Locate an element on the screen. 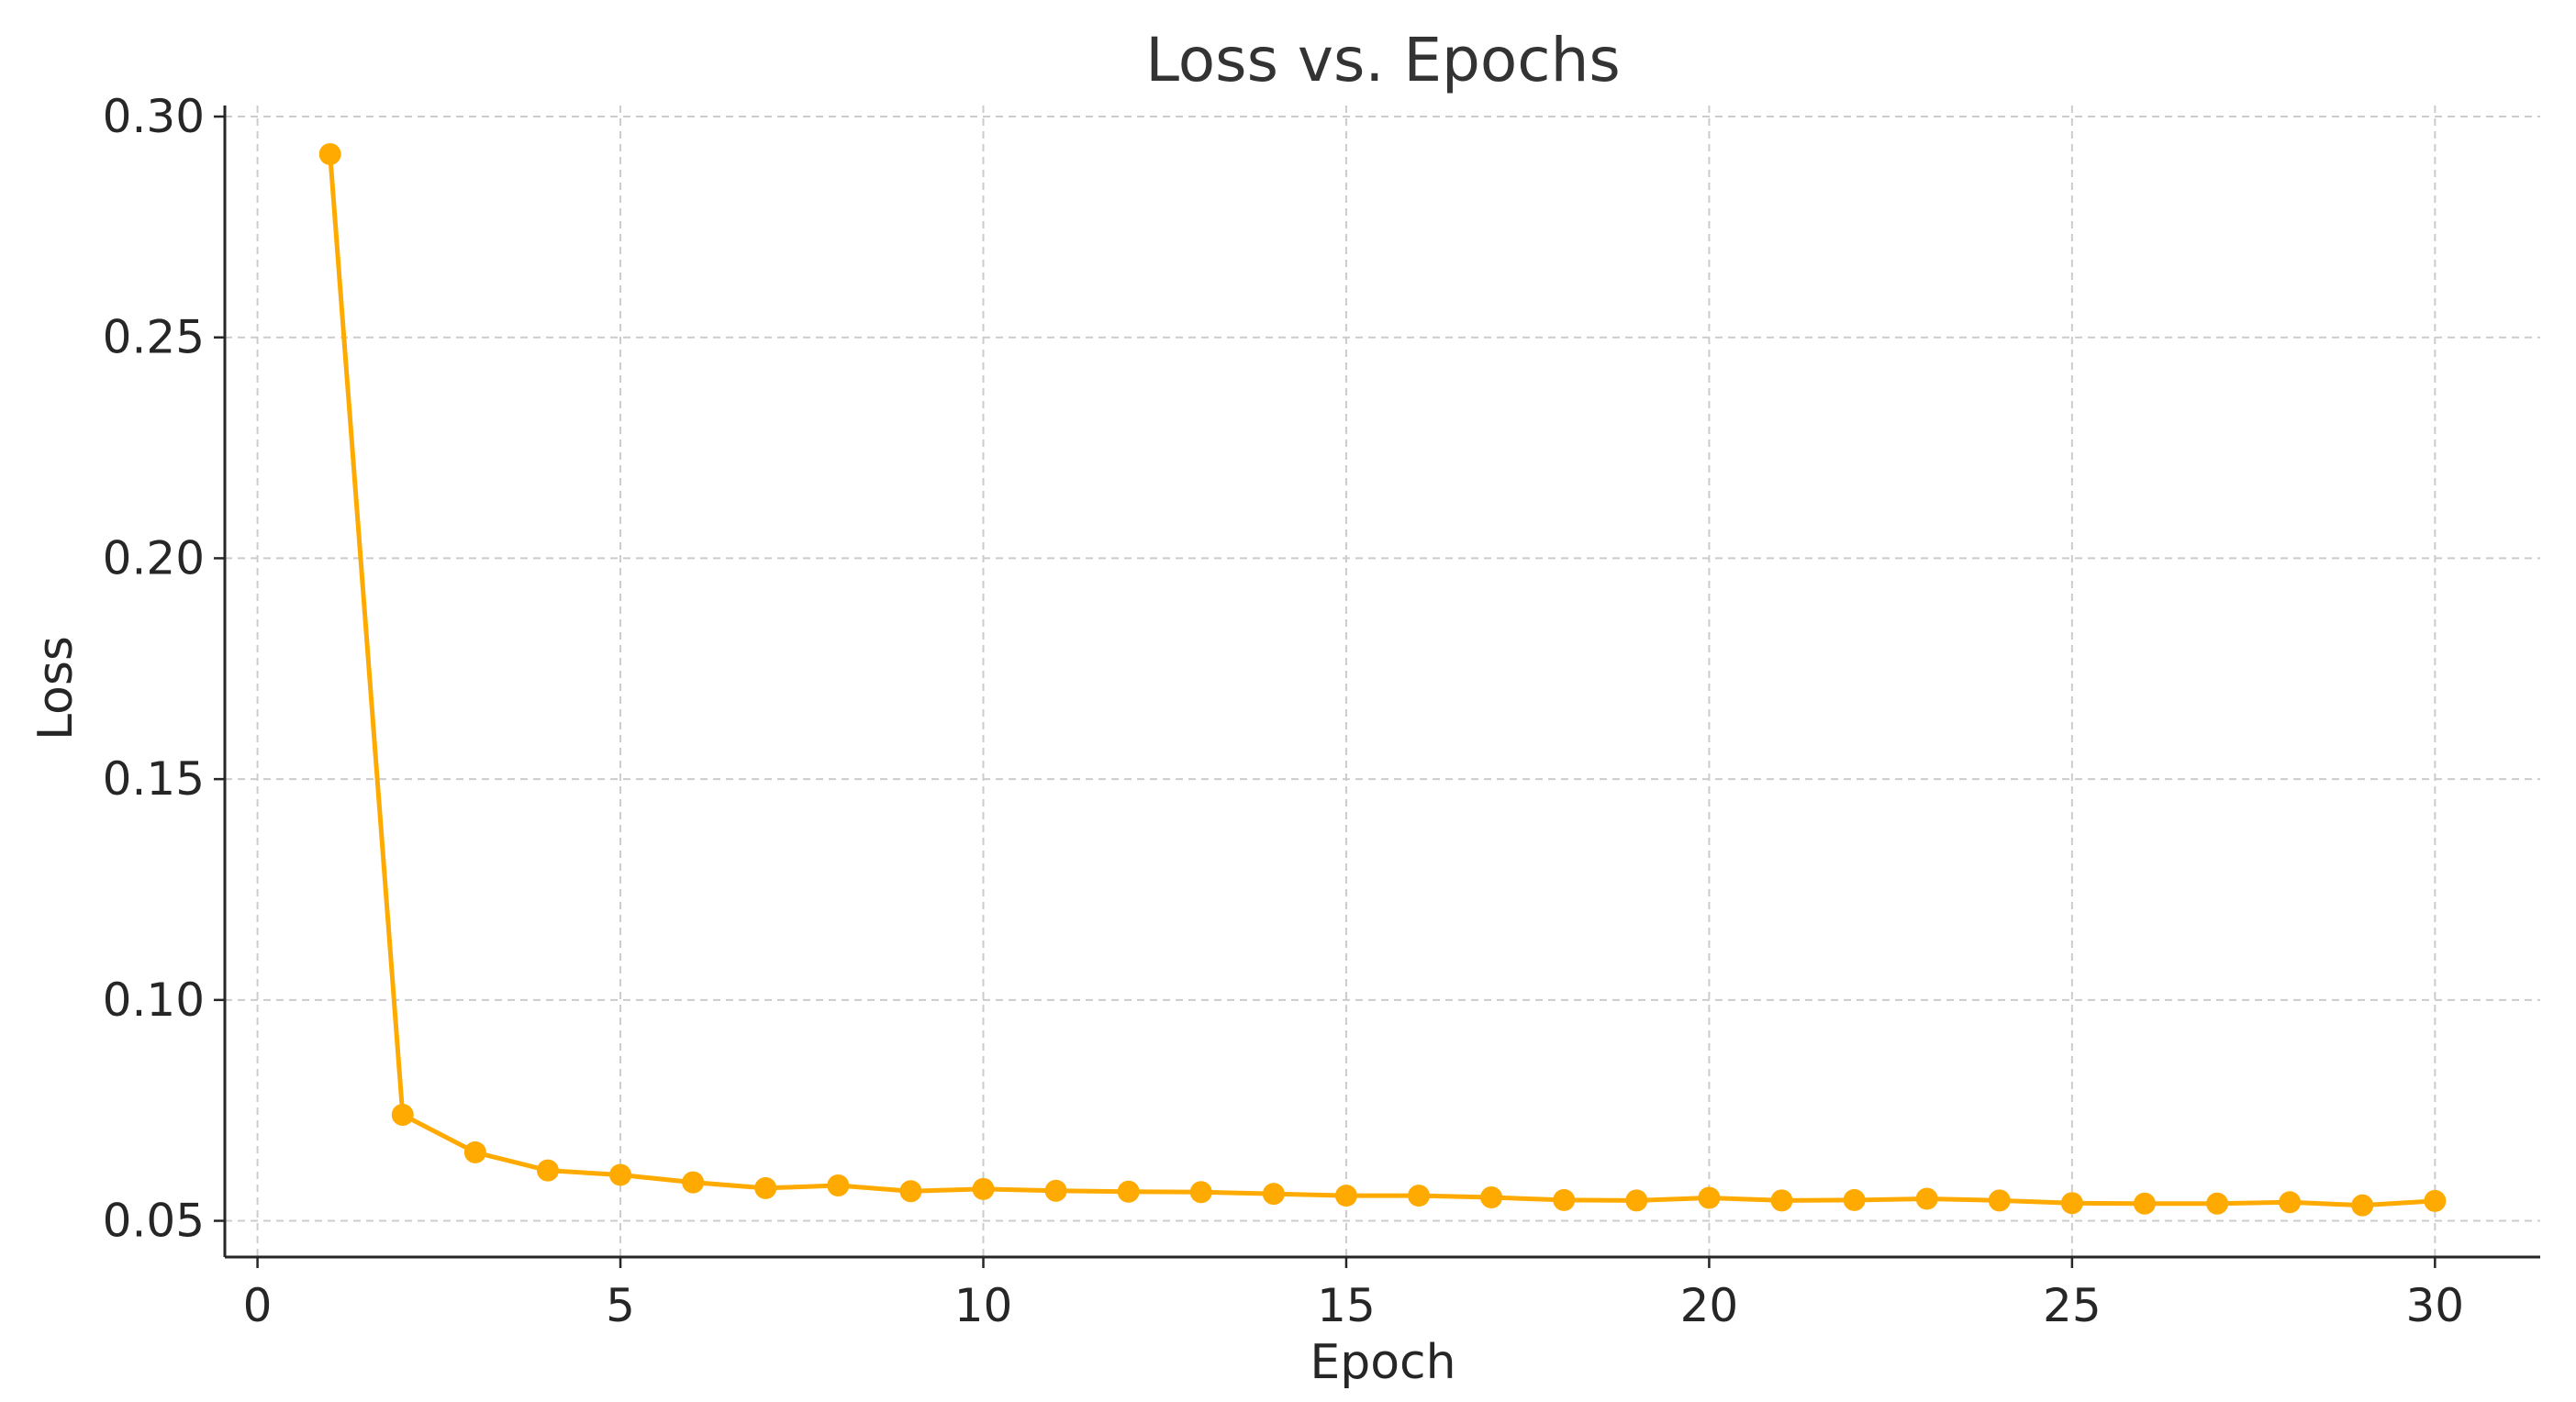 The image size is (2576, 1402). x-tick-label: 25 is located at coordinates (2072, 1305).